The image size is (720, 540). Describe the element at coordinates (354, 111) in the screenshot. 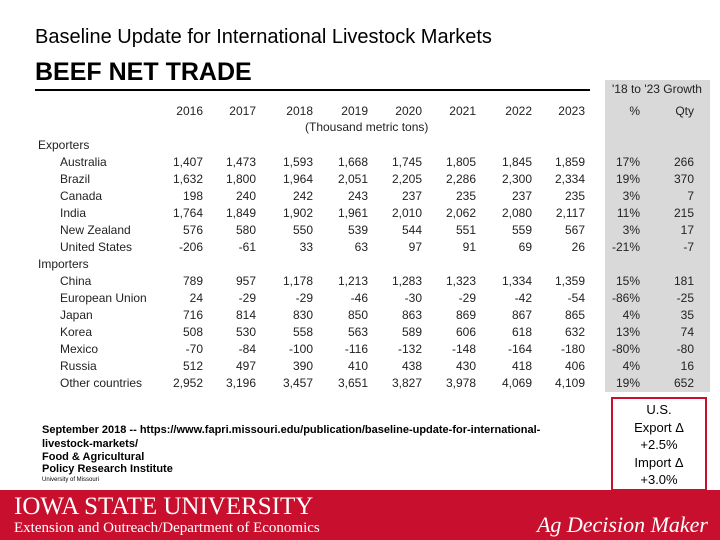

I see `column-header: 2019` at that location.